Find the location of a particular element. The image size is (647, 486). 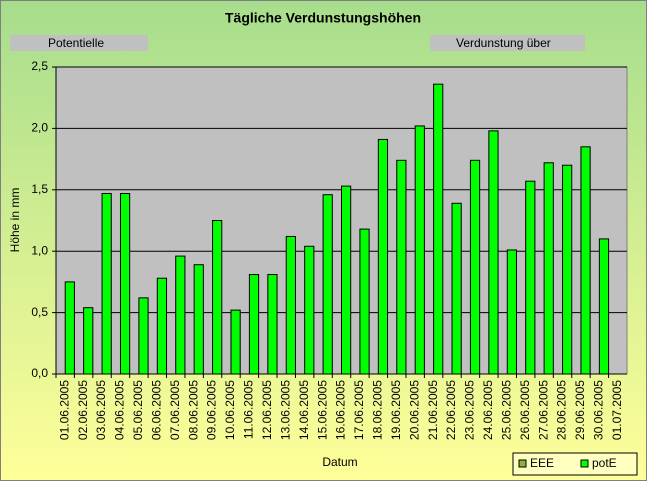

x-tick-label: 13.06.2005 is located at coordinates (285, 410).